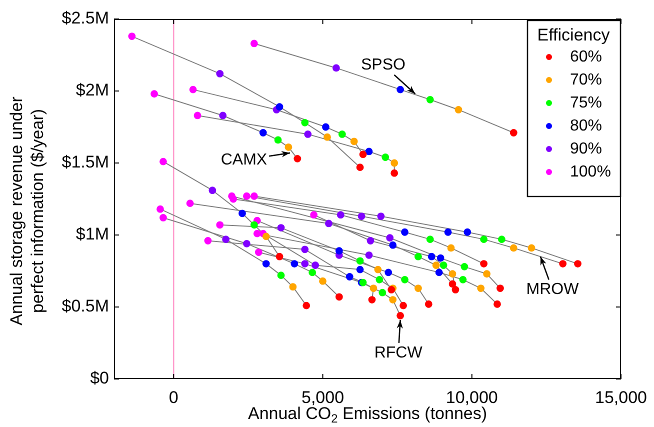 This screenshot has width=654, height=427. Describe the element at coordinates (173, 397) in the screenshot. I see `x-tick-label: 0` at that location.